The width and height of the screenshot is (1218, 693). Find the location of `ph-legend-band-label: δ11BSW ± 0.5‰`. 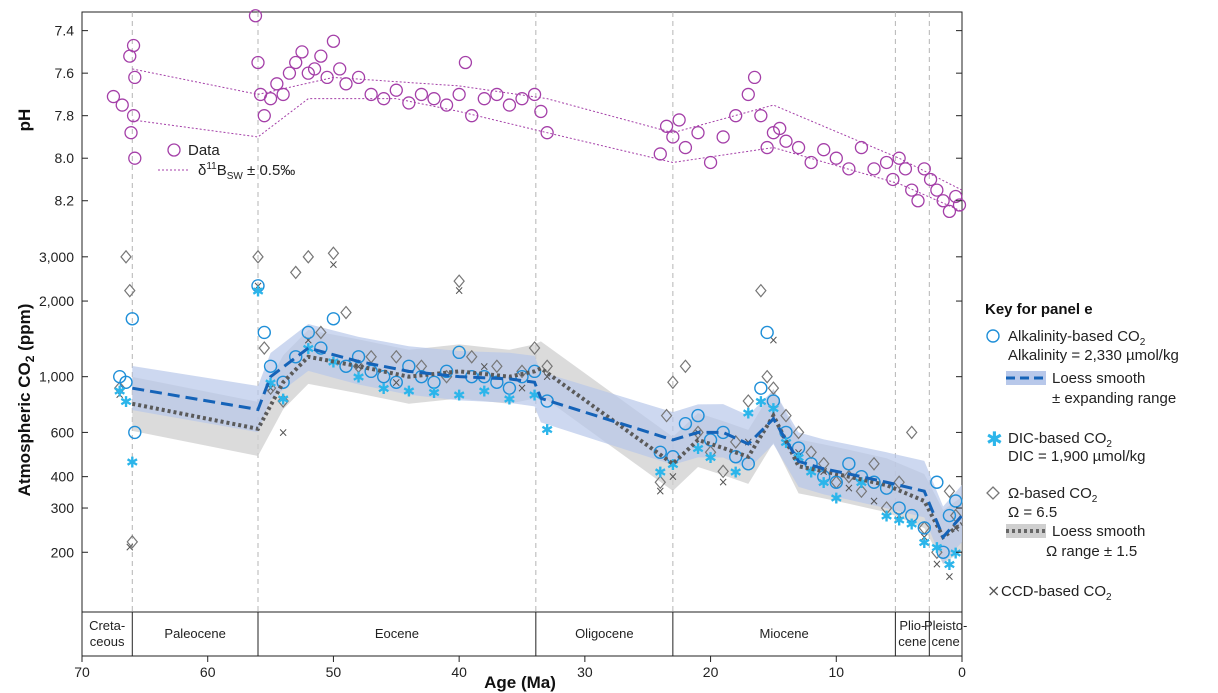

ph-legend-band-label: δ11BSW ± 0.5‰ is located at coordinates (246, 171).